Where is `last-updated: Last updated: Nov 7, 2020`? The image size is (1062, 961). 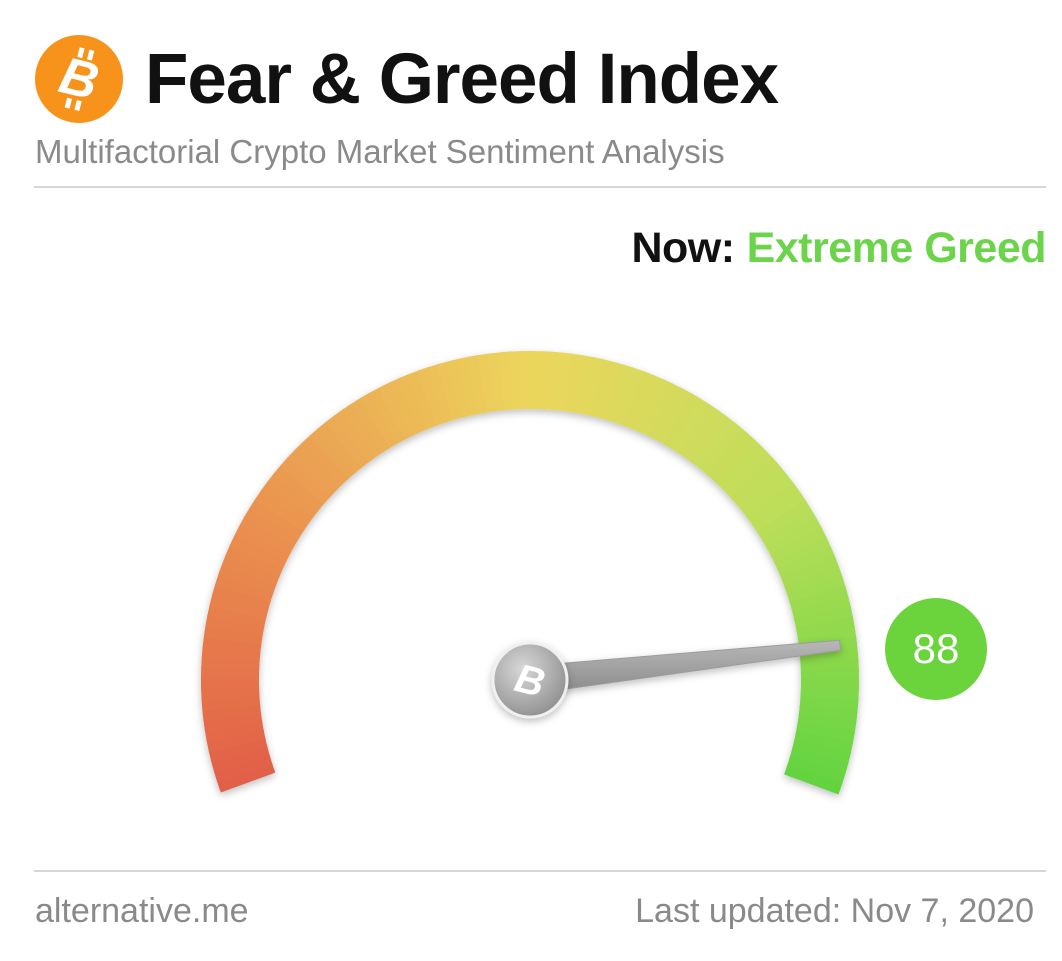 last-updated: Last updated: Nov 7, 2020 is located at coordinates (834, 911).